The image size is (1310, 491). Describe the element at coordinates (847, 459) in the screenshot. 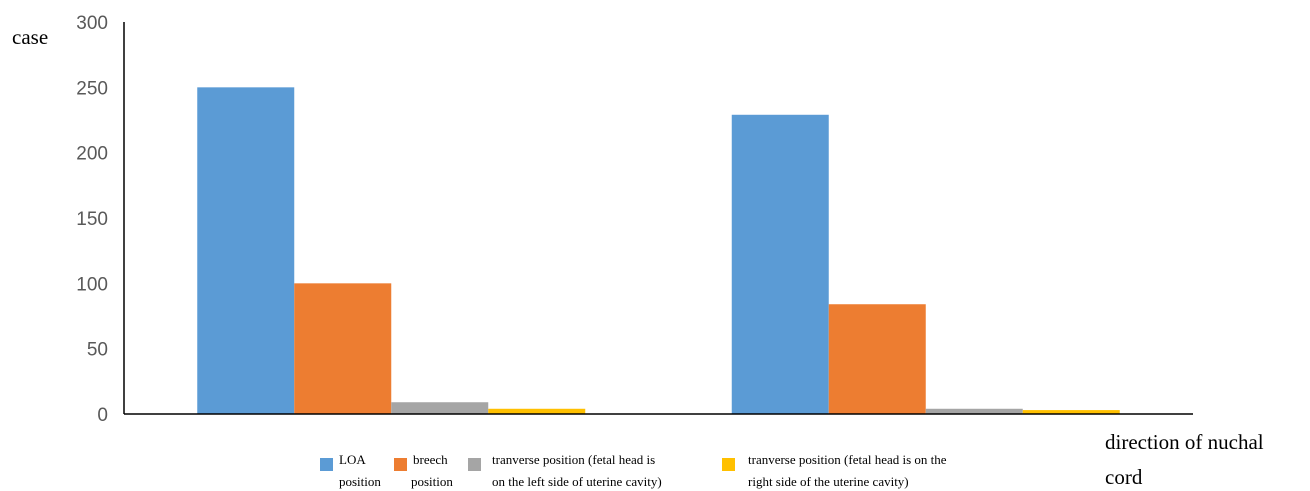

I see `legend-label: tranverse position (fetal head is on the` at that location.